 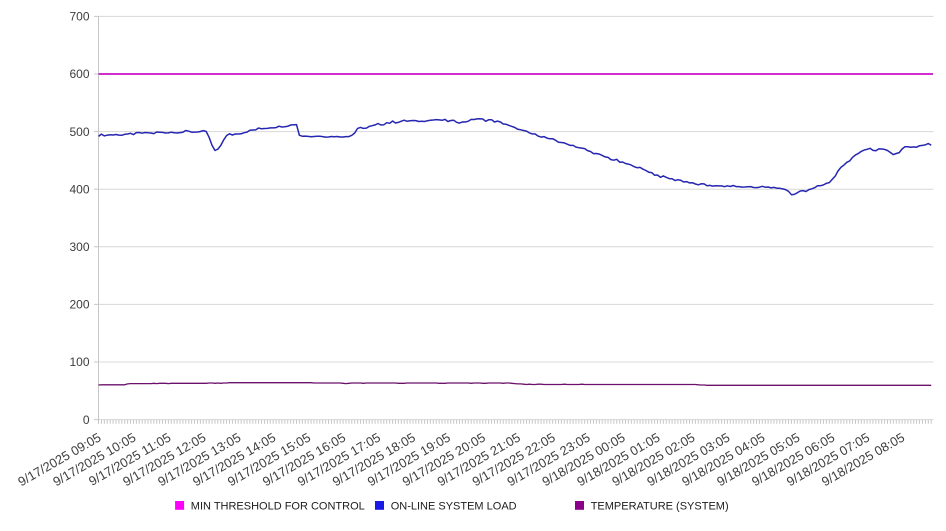 What do you see at coordinates (79, 17) in the screenshot?
I see `svg-text: 700` at bounding box center [79, 17].